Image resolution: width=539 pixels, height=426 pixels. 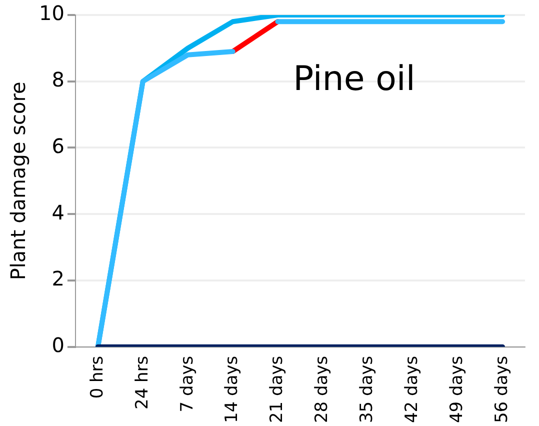 I want to click on x-tick-label: 56 days, so click(x=502, y=390).